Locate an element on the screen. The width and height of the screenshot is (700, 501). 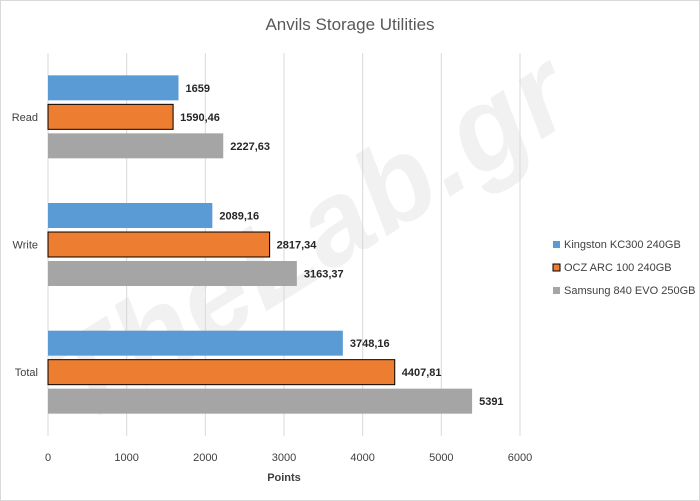
legend-label: Kingston KC300 240GB is located at coordinates (622, 245).